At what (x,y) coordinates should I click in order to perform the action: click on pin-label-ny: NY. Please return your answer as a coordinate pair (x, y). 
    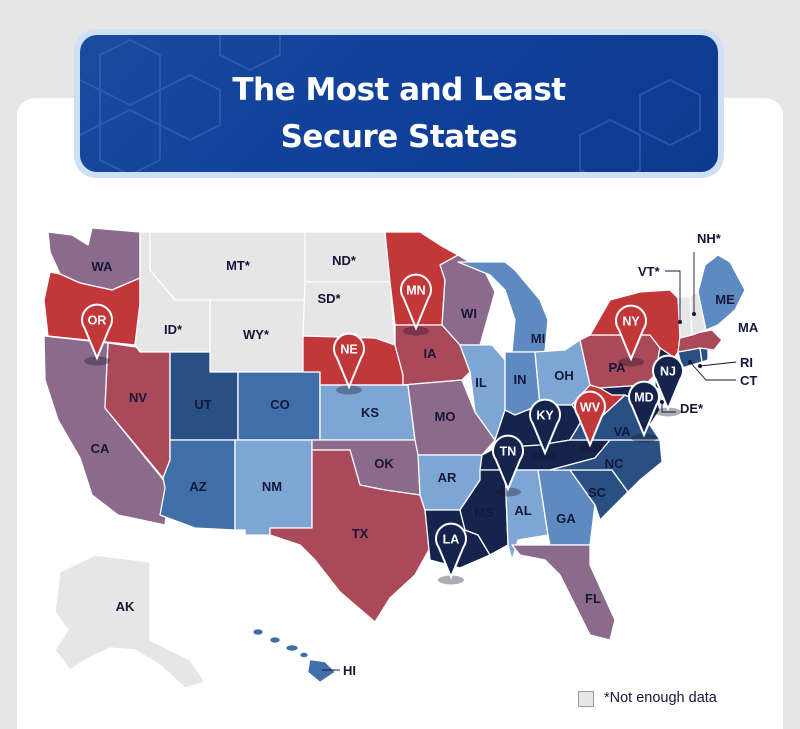
    Looking at the image, I should click on (631, 322).